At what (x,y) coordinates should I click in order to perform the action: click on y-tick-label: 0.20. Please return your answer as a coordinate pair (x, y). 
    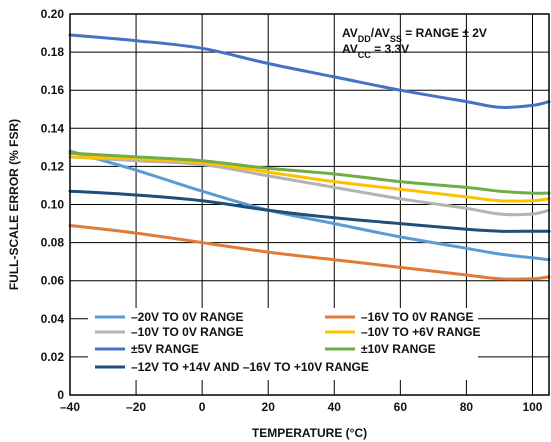
    Looking at the image, I should click on (53, 14).